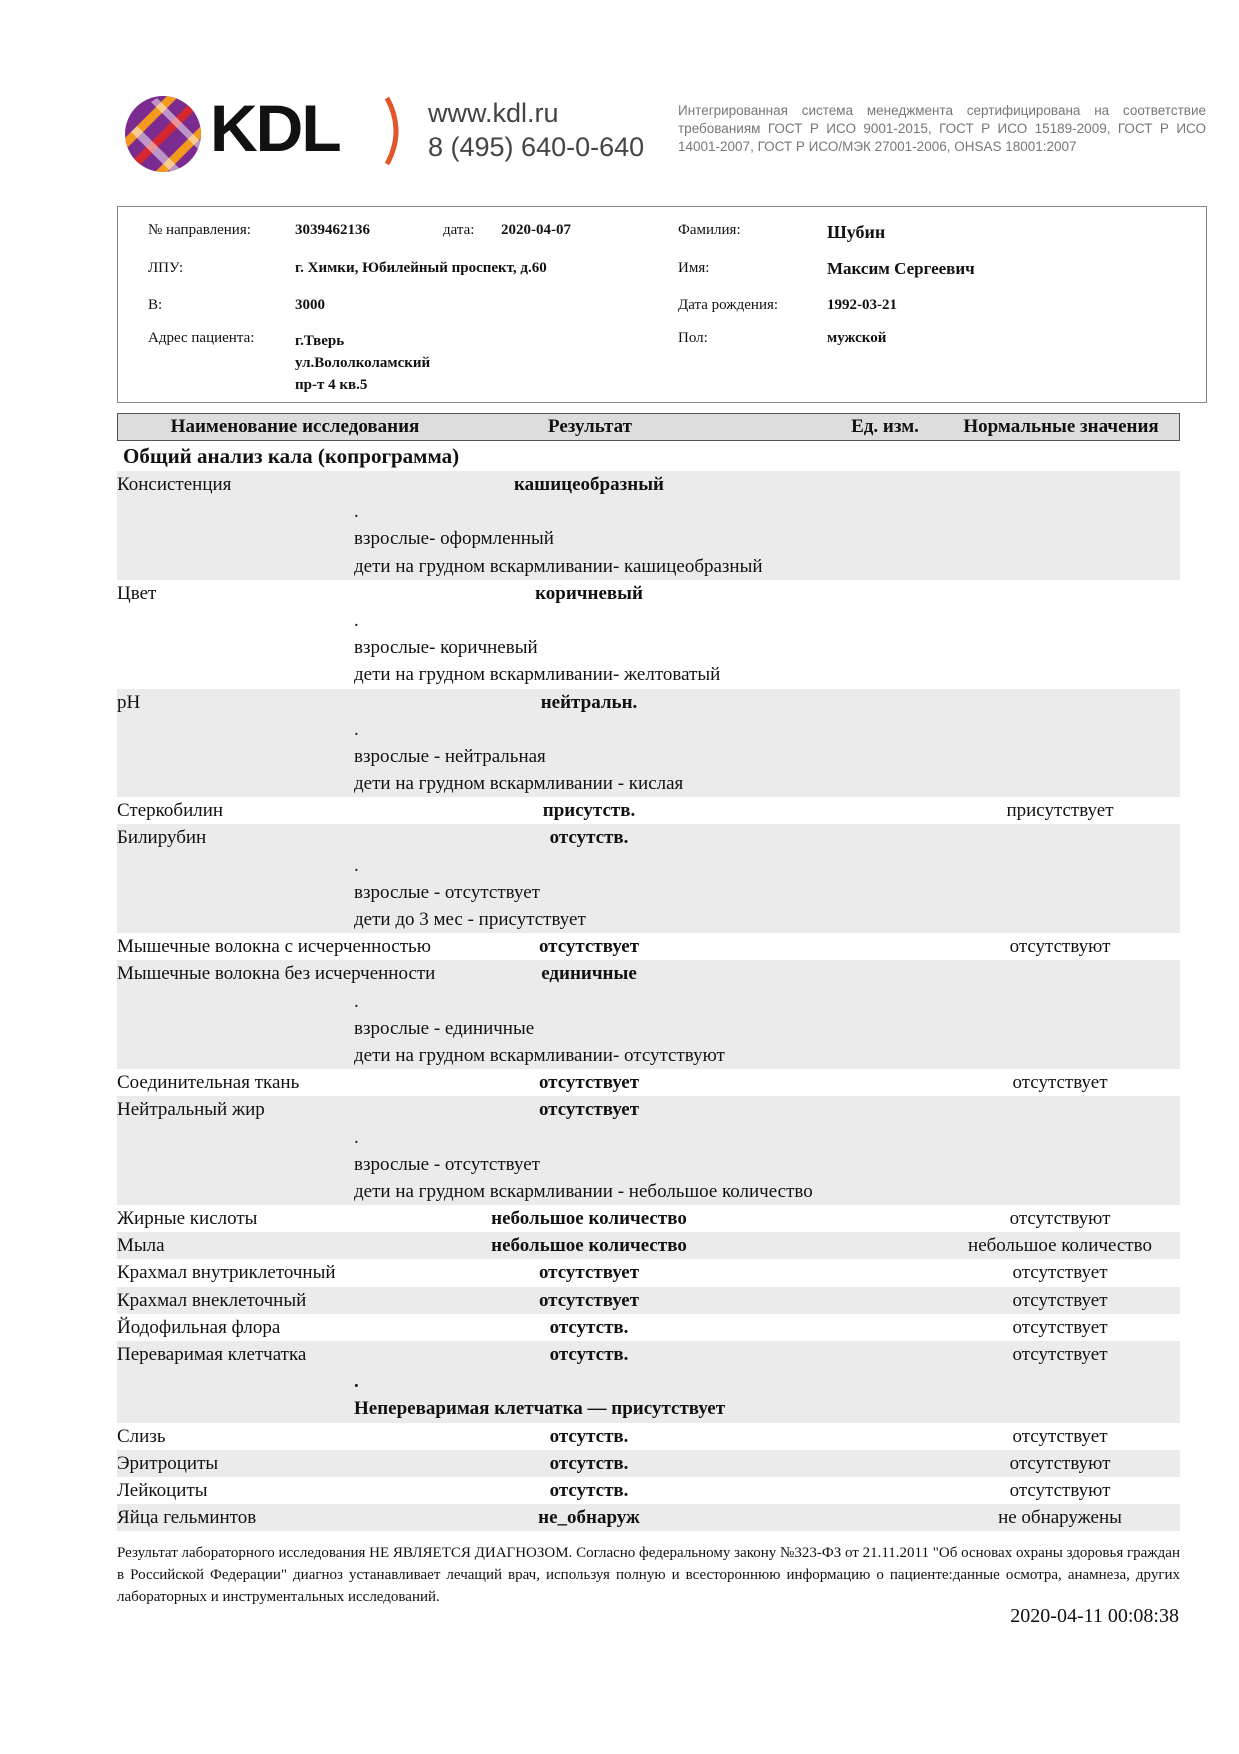  What do you see at coordinates (332, 230) in the screenshot?
I see `referral-number: 3039462136` at bounding box center [332, 230].